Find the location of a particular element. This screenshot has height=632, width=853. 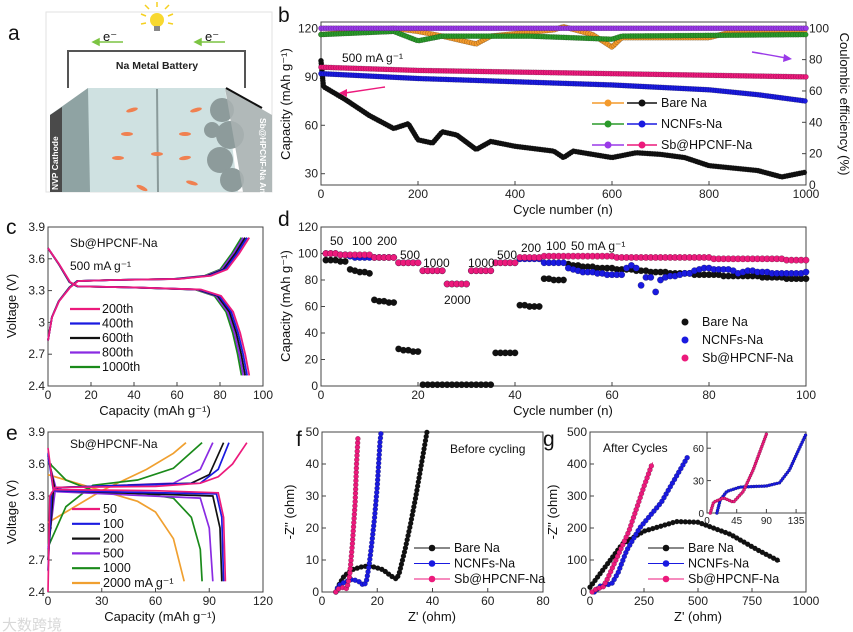

panel-letter-e: e is located at coordinates (12, 433).